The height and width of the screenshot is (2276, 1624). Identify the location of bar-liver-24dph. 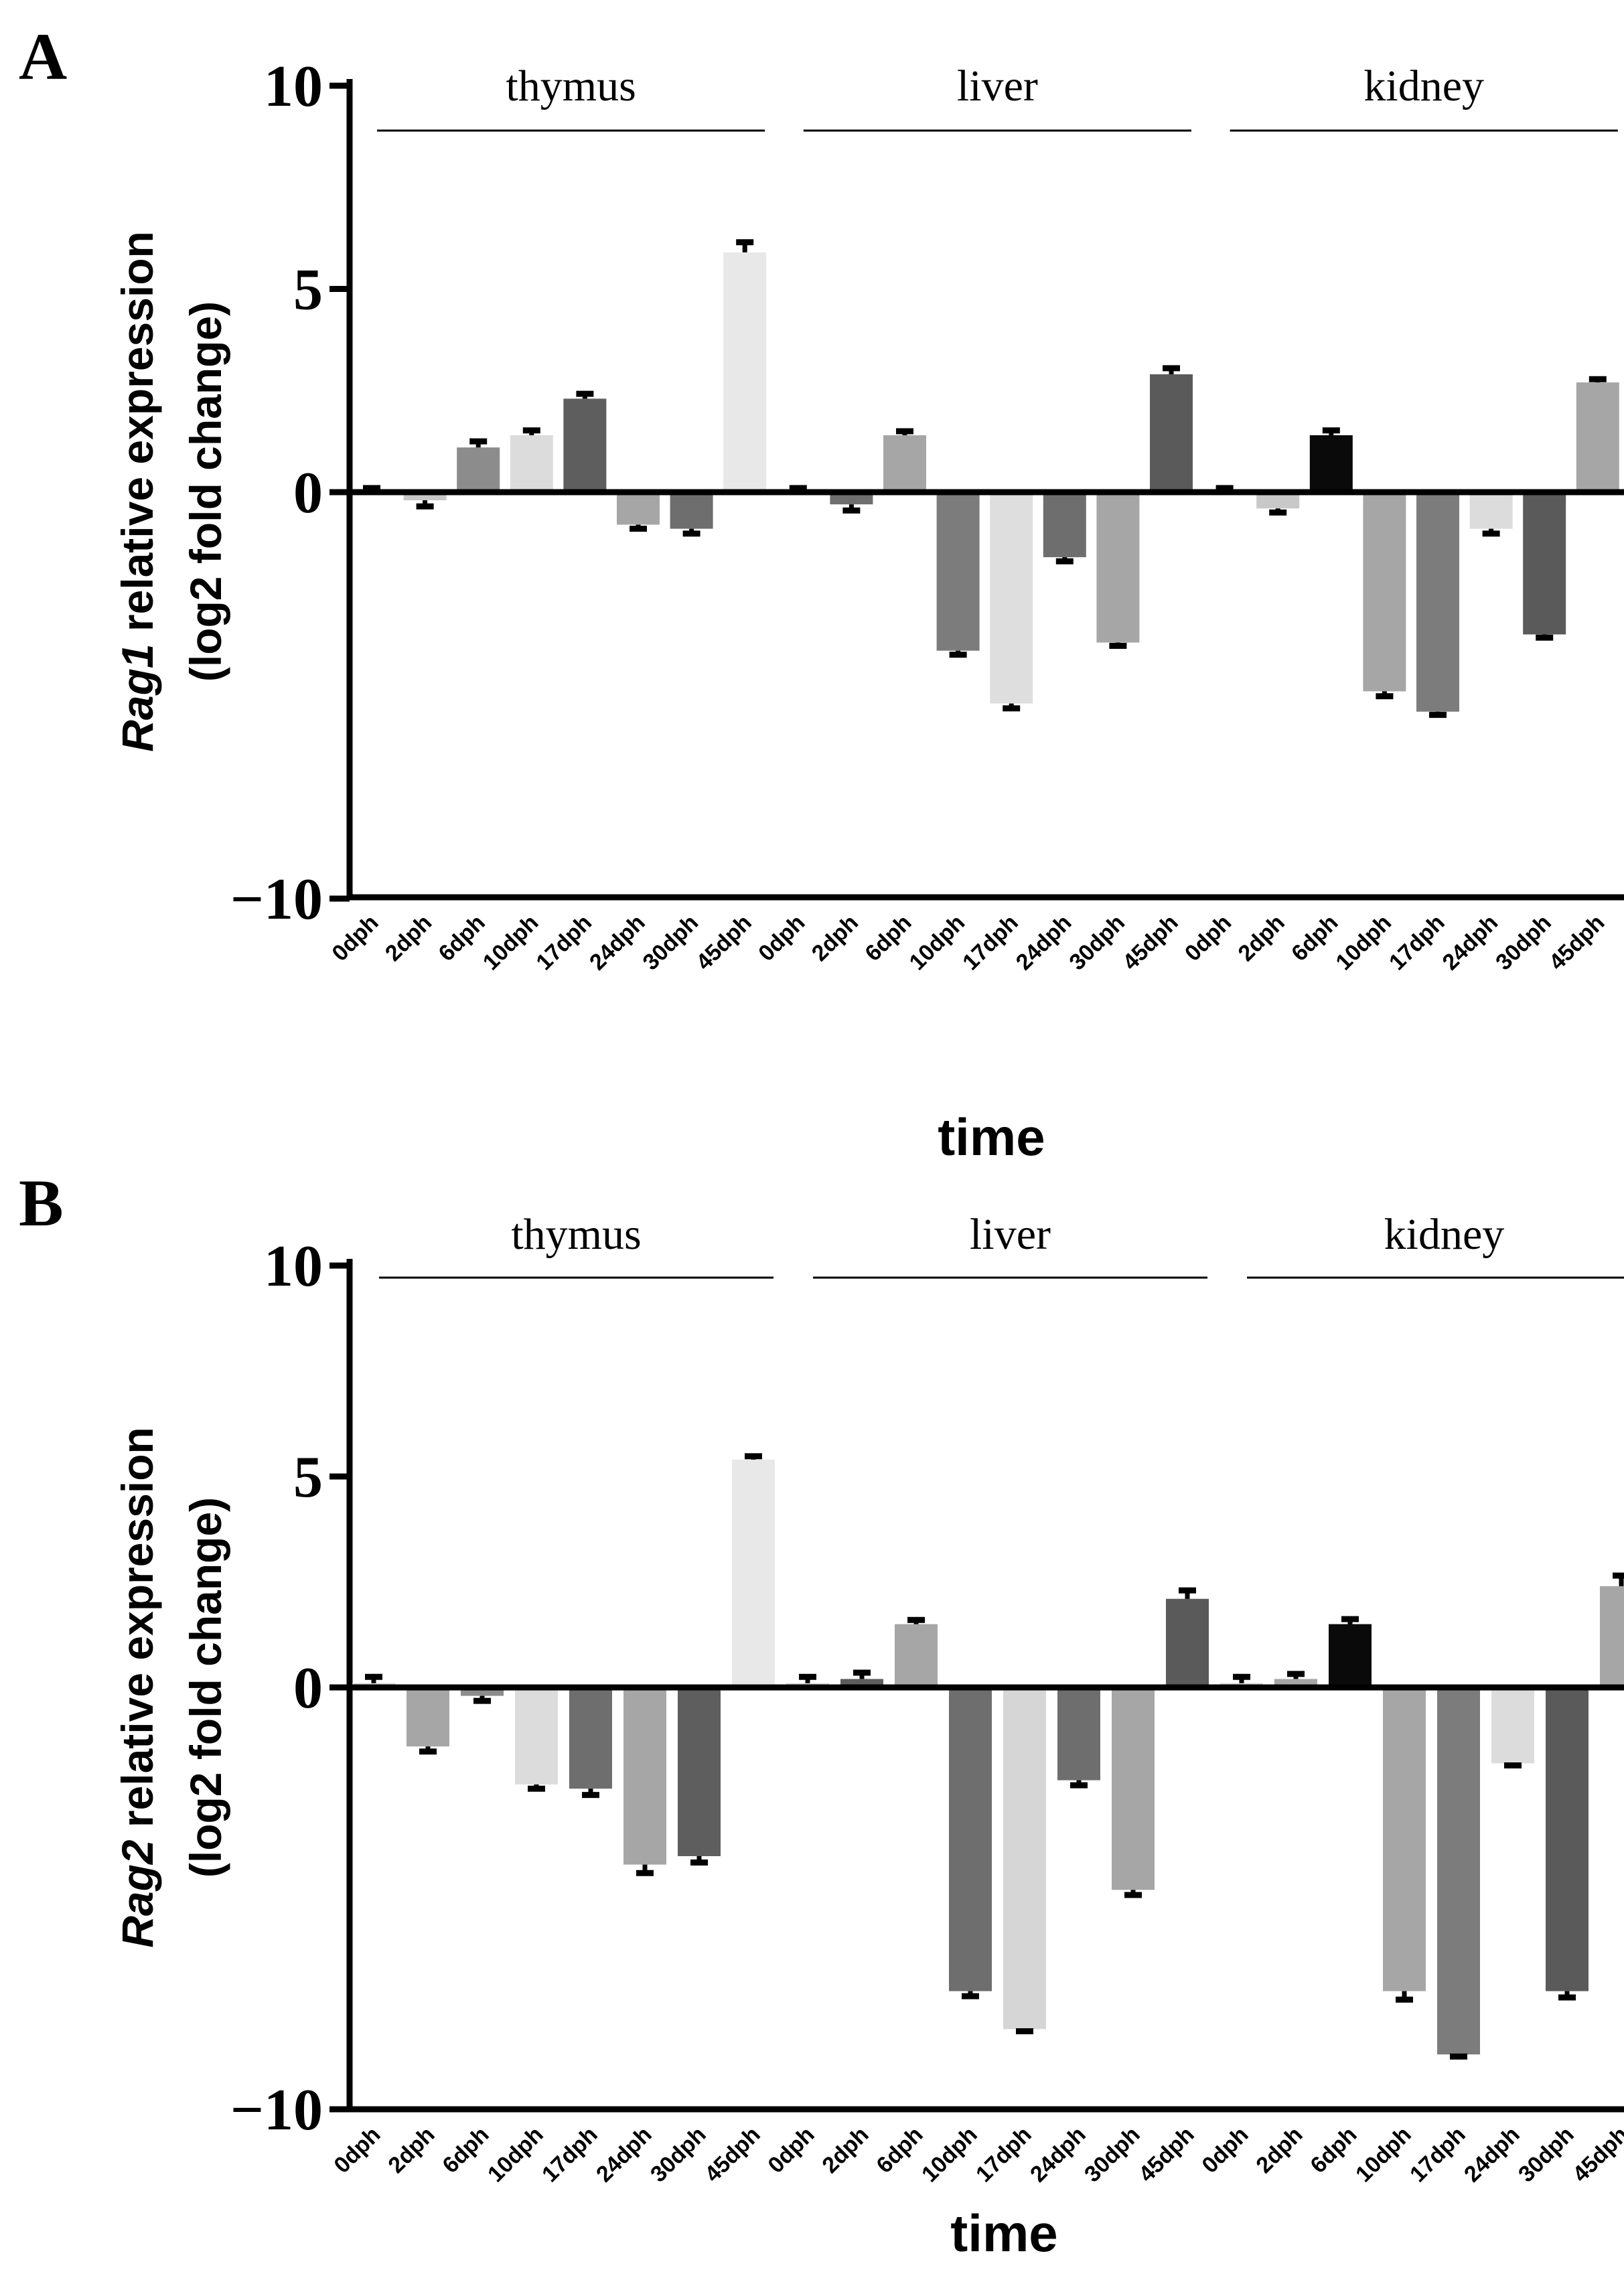
(1078, 1734).